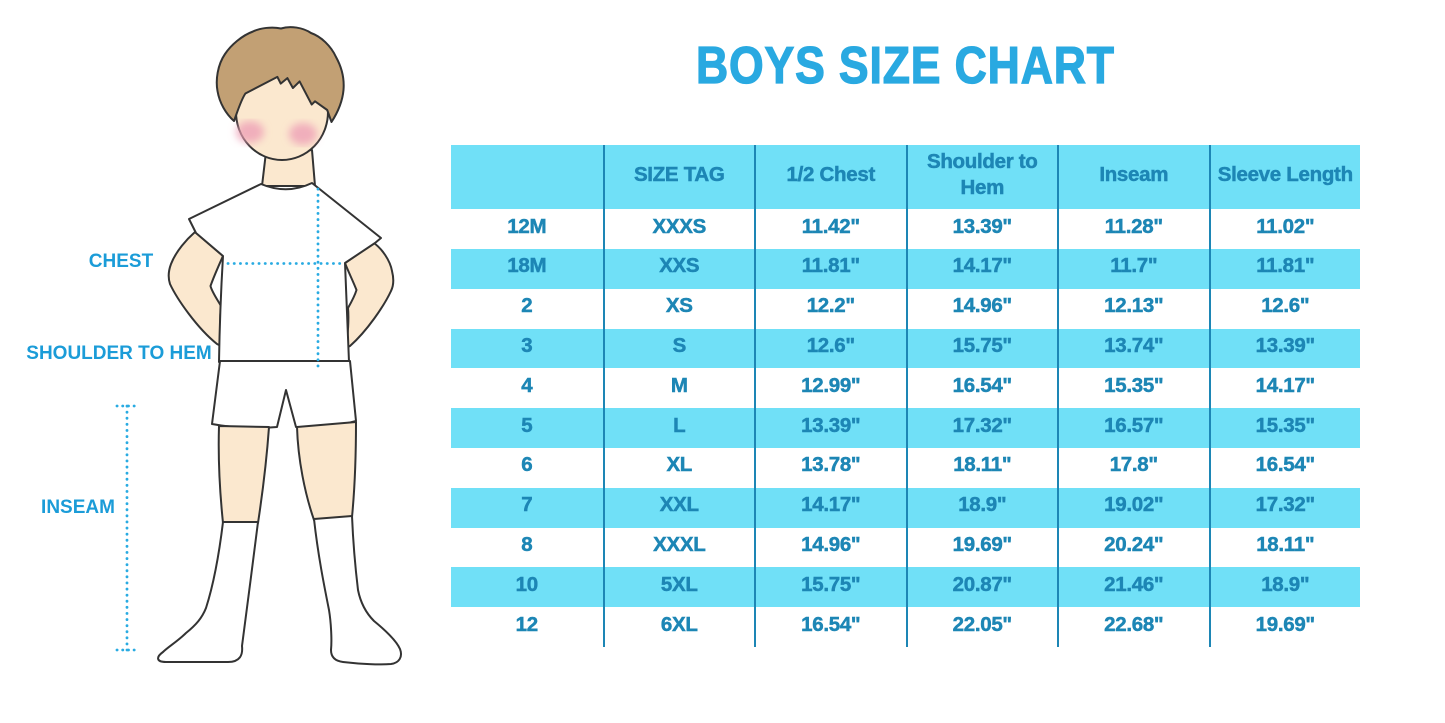  I want to click on svg-text: SHOULDER TO HEM, so click(118, 353).